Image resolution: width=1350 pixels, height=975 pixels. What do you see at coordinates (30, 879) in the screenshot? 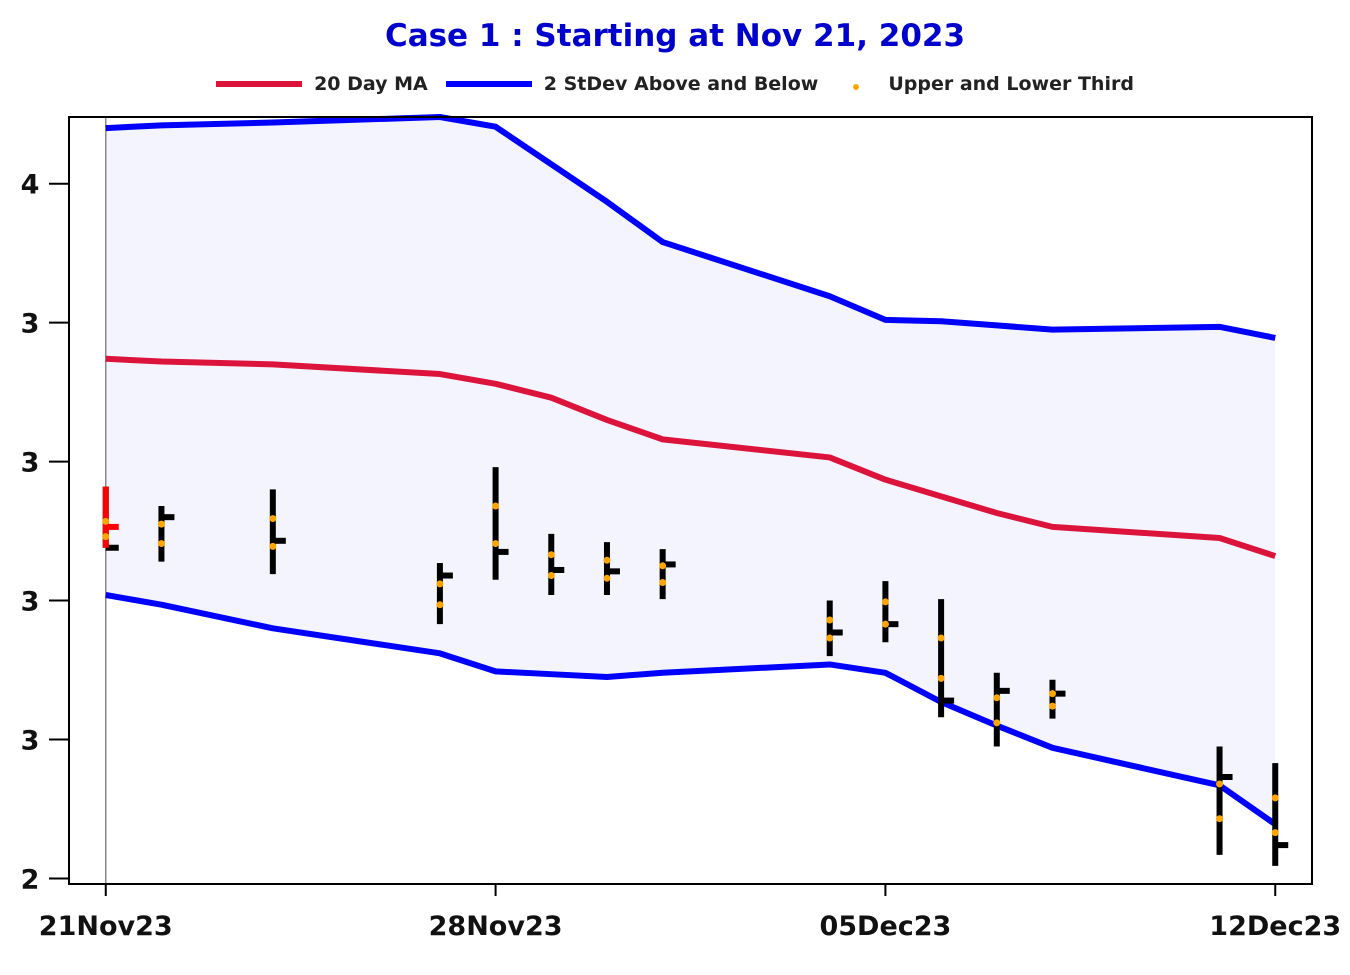
I see `y-tick-label: 2` at bounding box center [30, 879].